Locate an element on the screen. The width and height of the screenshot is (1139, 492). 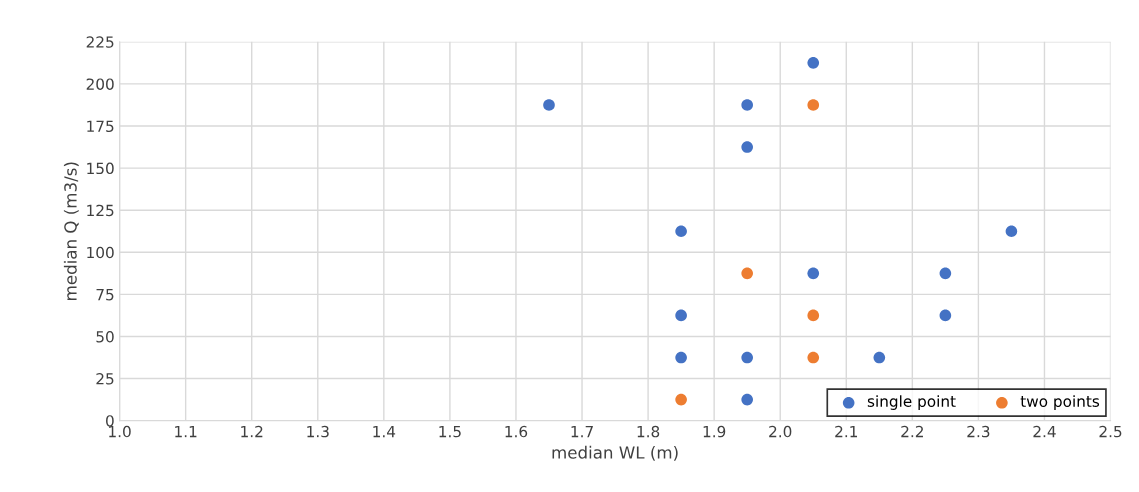
y-tick-label: 100 is located at coordinates (100, 252).